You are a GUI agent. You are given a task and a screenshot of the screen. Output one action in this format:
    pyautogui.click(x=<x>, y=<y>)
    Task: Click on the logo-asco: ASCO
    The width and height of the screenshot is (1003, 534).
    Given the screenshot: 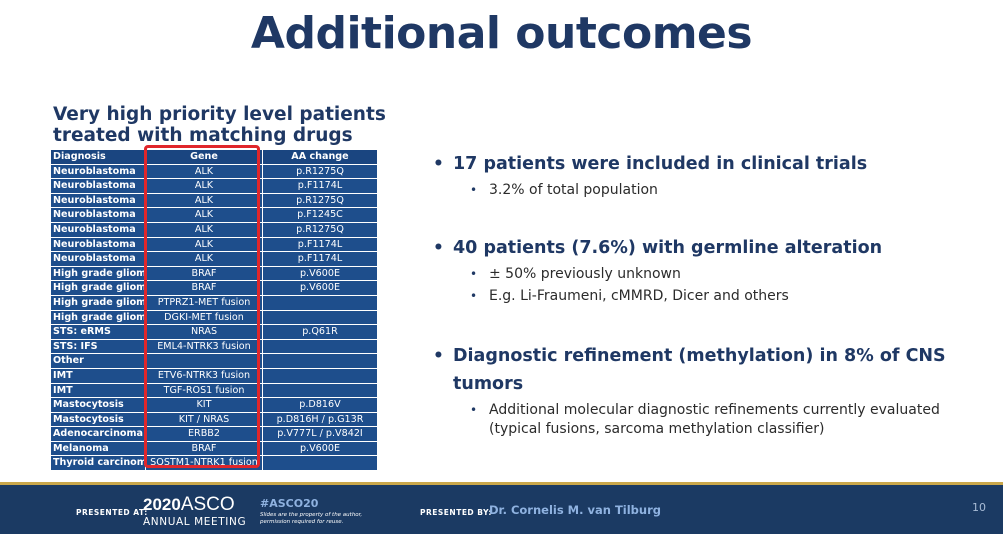 What is the action you would take?
    pyautogui.click(x=207, y=504)
    